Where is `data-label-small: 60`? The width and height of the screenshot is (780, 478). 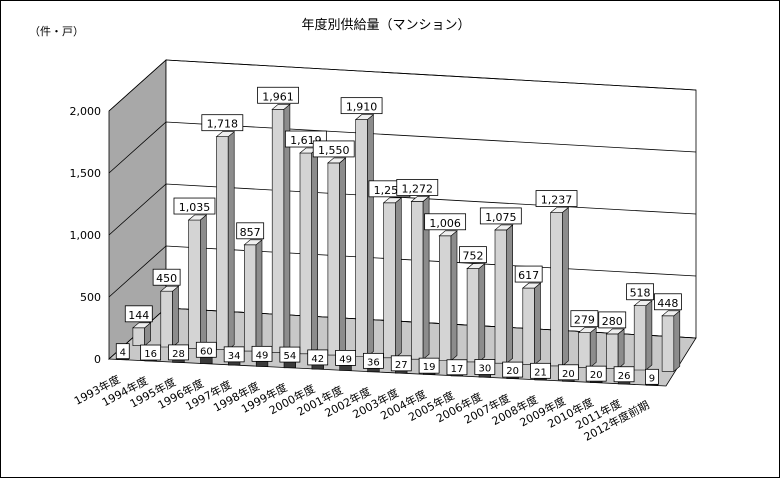 data-label-small: 60 is located at coordinates (206, 351).